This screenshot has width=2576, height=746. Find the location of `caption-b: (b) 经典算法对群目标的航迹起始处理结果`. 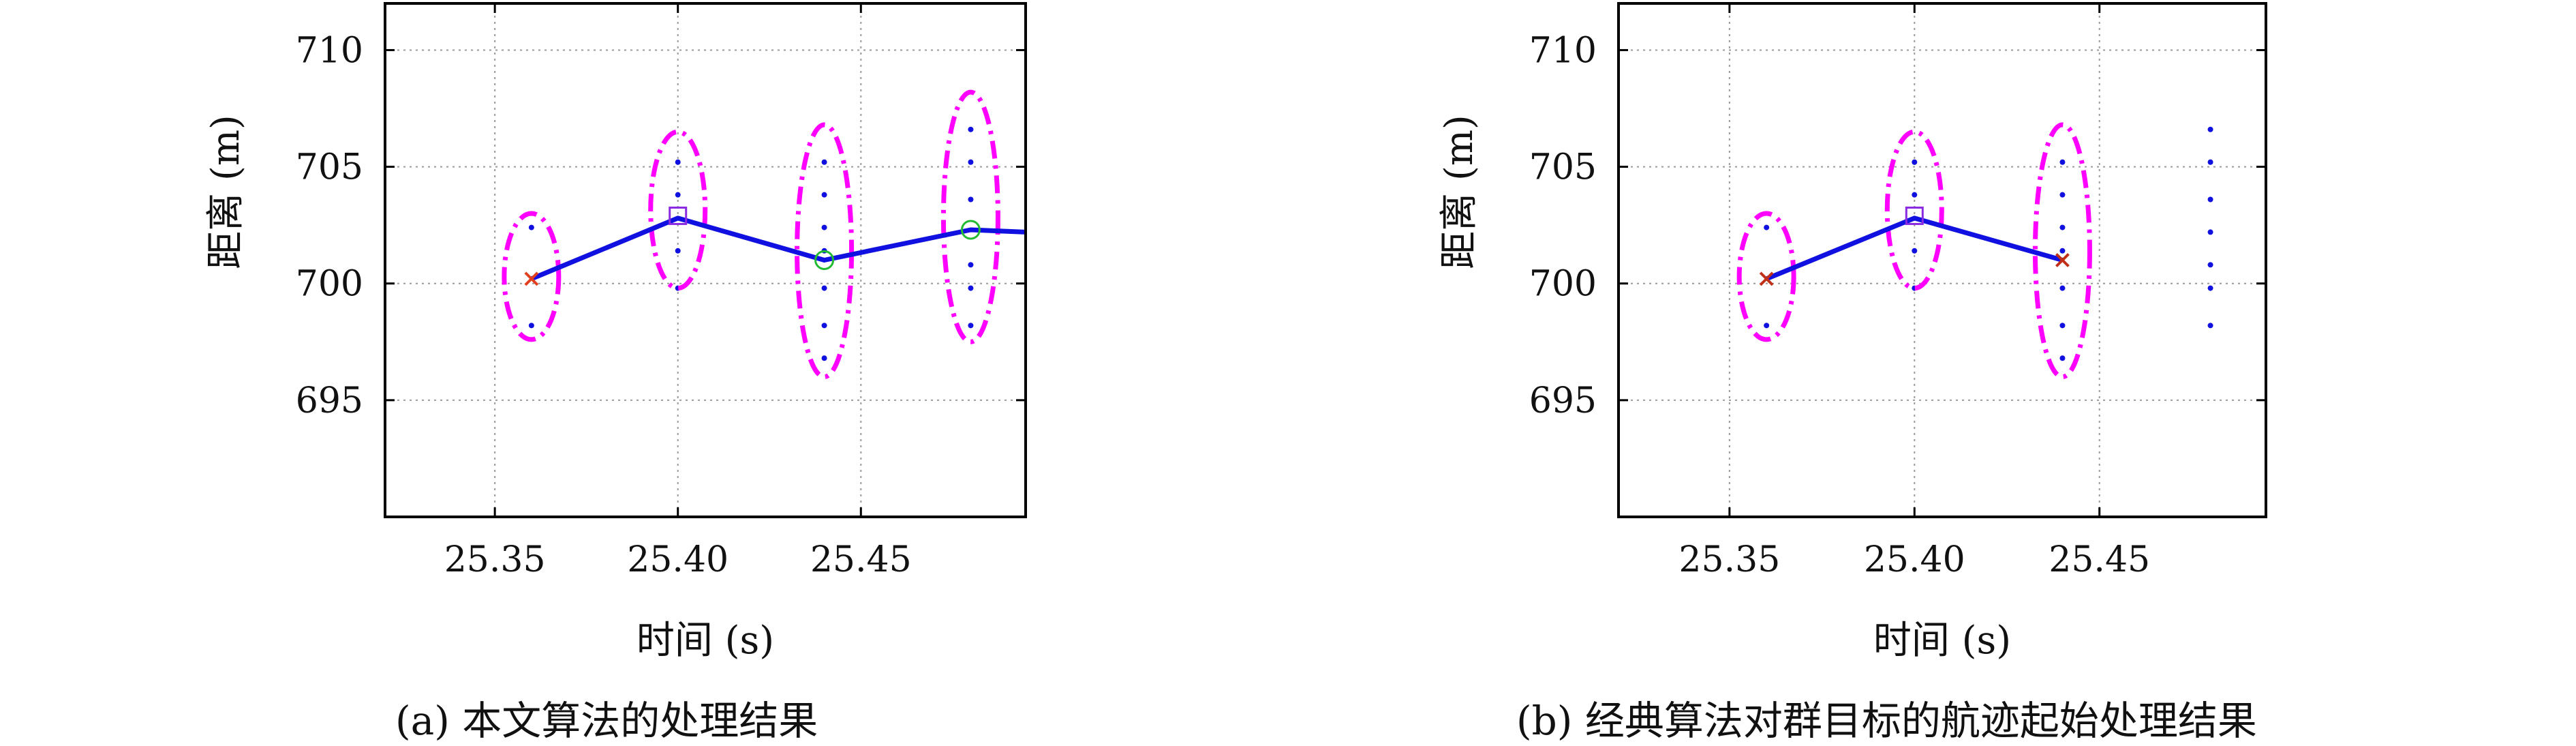

caption-b: (b) 经典算法对群目标的航迹起始处理结果 is located at coordinates (1886, 721).